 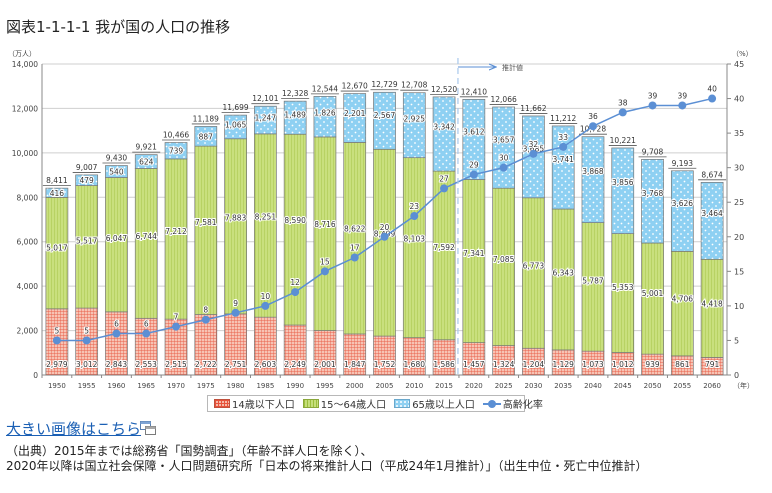 I want to click on working-value-label: 5,353, so click(x=623, y=287).